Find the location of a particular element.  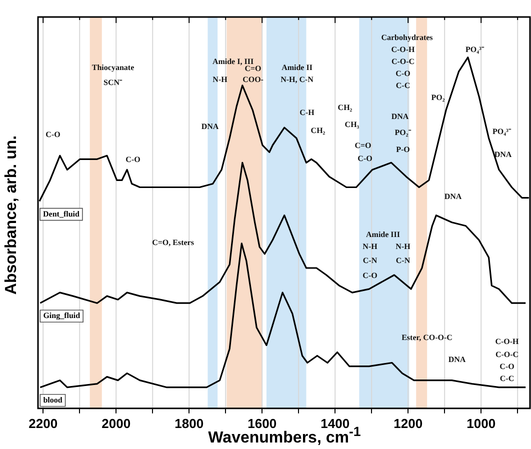

x-tick-label: 2200 is located at coordinates (43, 423).